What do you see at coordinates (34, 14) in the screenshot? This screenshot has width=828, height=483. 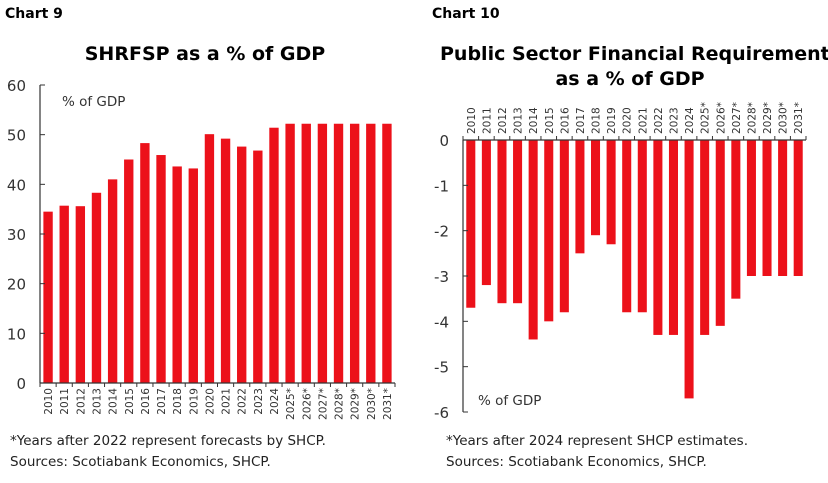 I see `chart-9-label: Chart 9` at bounding box center [34, 14].